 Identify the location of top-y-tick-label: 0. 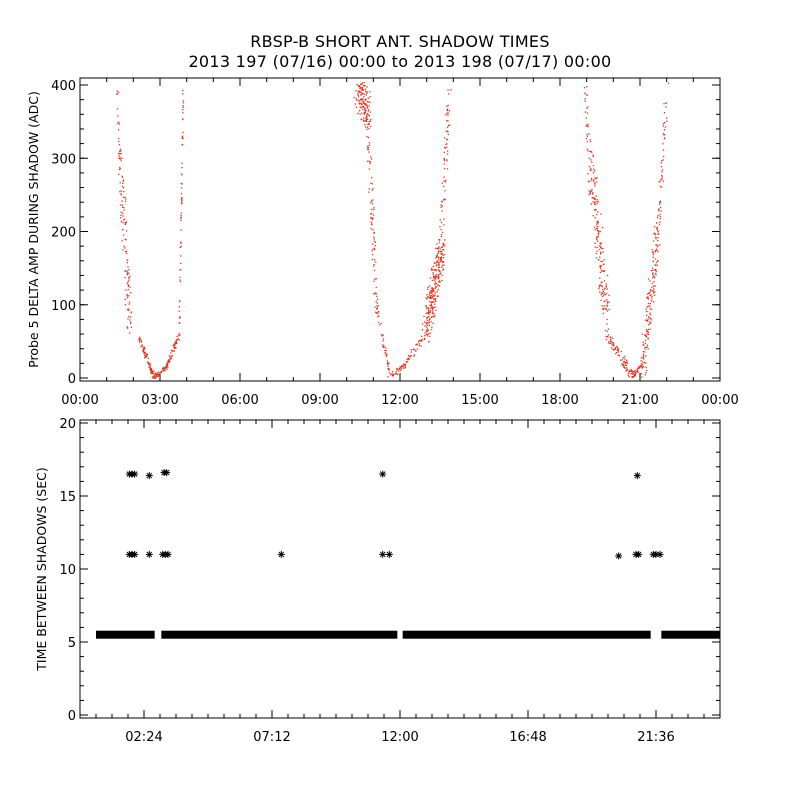
(72, 379).